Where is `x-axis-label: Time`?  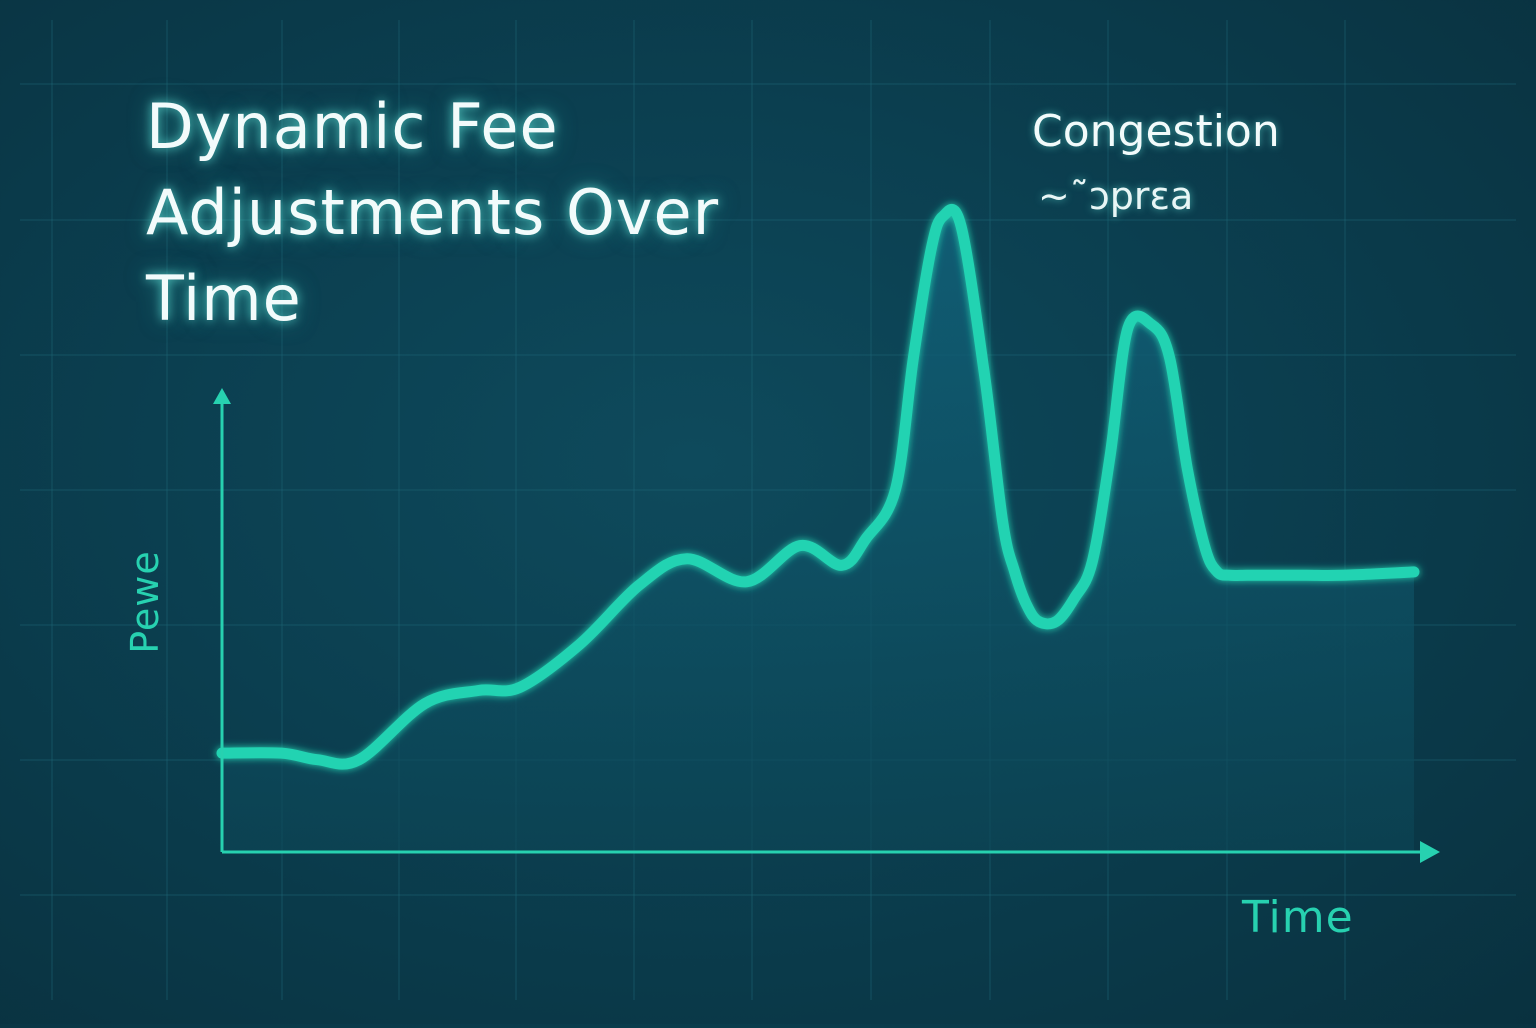
x-axis-label: Time is located at coordinates (1298, 917).